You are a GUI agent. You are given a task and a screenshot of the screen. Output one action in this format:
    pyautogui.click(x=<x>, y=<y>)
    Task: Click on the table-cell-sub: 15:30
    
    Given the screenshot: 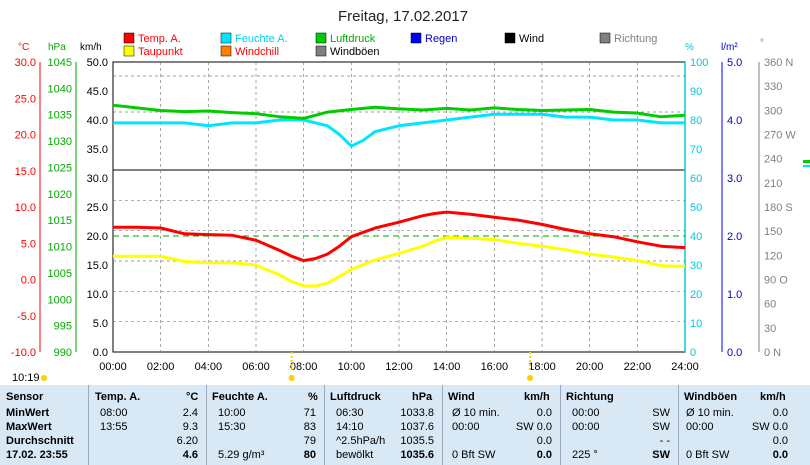 What is the action you would take?
    pyautogui.click(x=232, y=427)
    